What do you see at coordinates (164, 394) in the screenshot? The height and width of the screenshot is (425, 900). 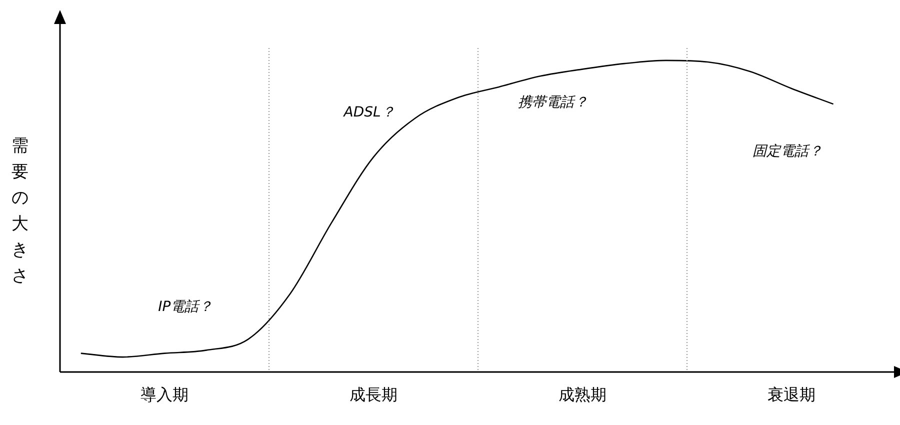 I see `text: 導入期` at bounding box center [164, 394].